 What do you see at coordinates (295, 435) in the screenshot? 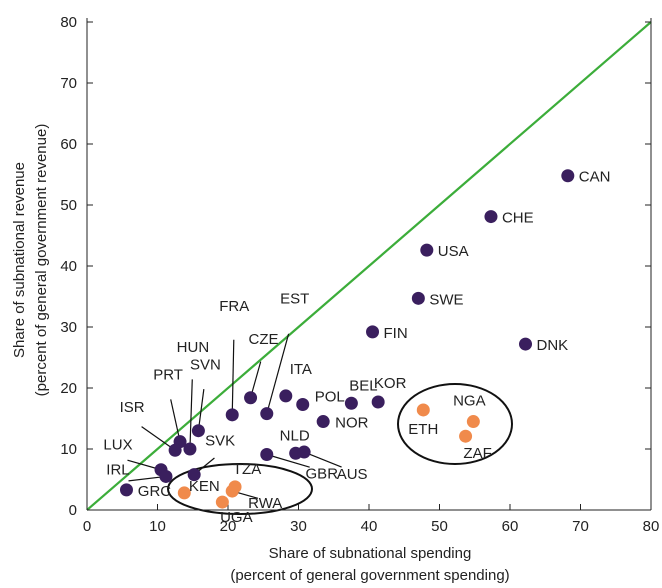
I see `label-nld: NLD` at bounding box center [295, 435].